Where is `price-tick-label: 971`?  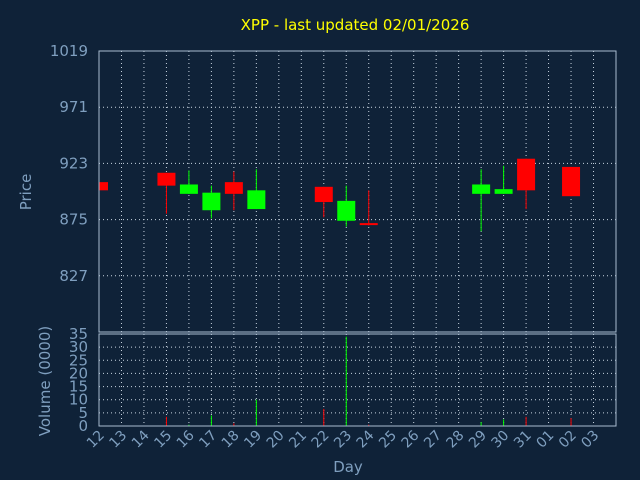 price-tick-label: 971 is located at coordinates (73, 107).